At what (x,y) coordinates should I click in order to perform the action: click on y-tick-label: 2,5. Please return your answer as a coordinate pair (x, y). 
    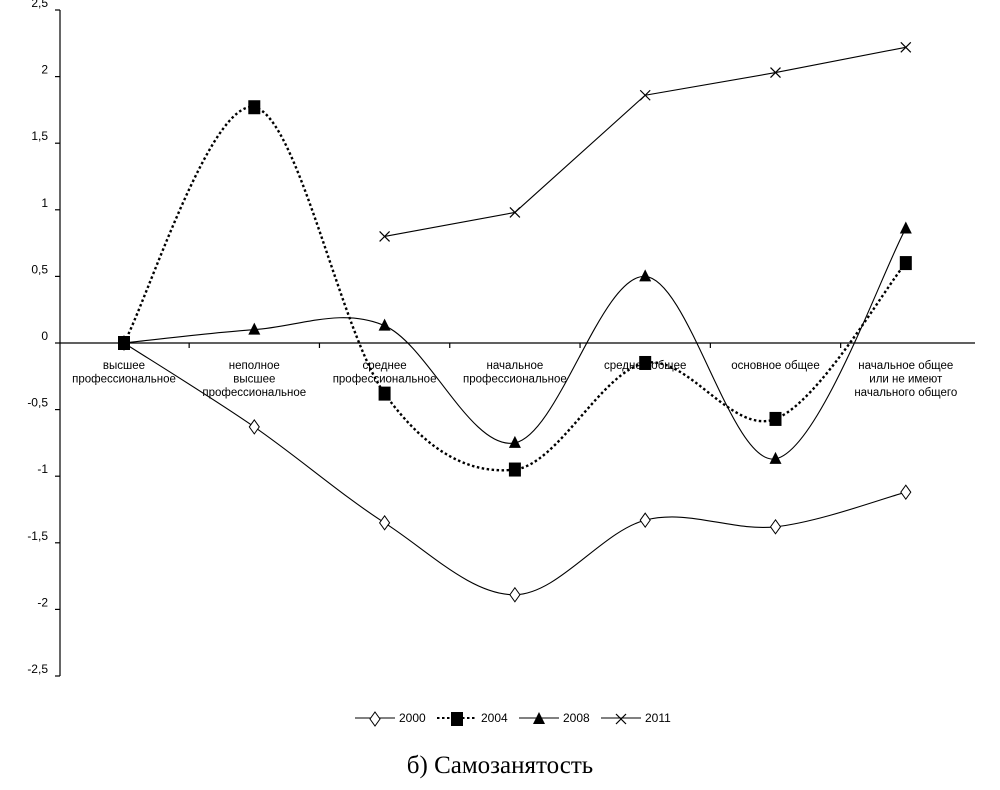
    Looking at the image, I should click on (39, 5).